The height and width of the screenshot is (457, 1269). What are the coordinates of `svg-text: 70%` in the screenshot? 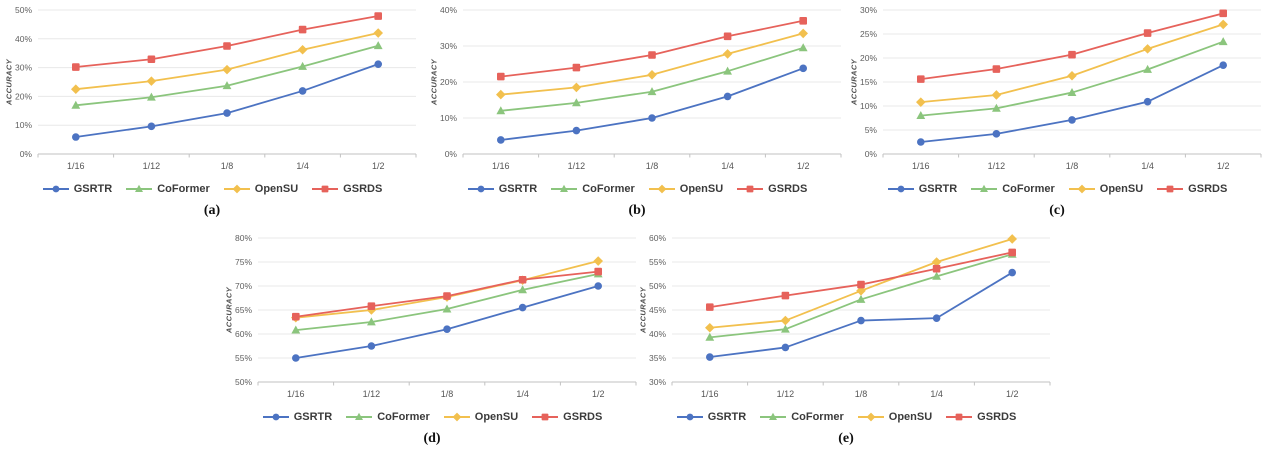 It's located at (243, 286).